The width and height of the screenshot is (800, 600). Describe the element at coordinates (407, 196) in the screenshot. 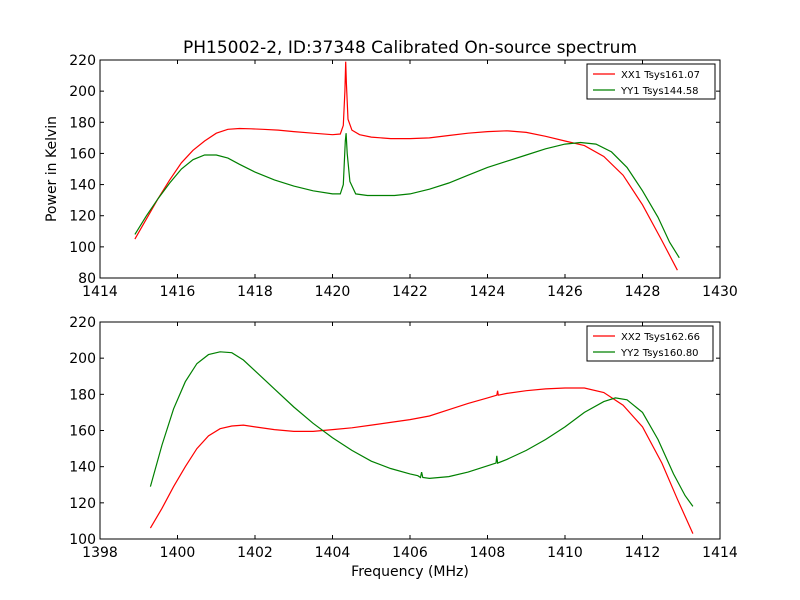

I see `series-line-yy1` at that location.